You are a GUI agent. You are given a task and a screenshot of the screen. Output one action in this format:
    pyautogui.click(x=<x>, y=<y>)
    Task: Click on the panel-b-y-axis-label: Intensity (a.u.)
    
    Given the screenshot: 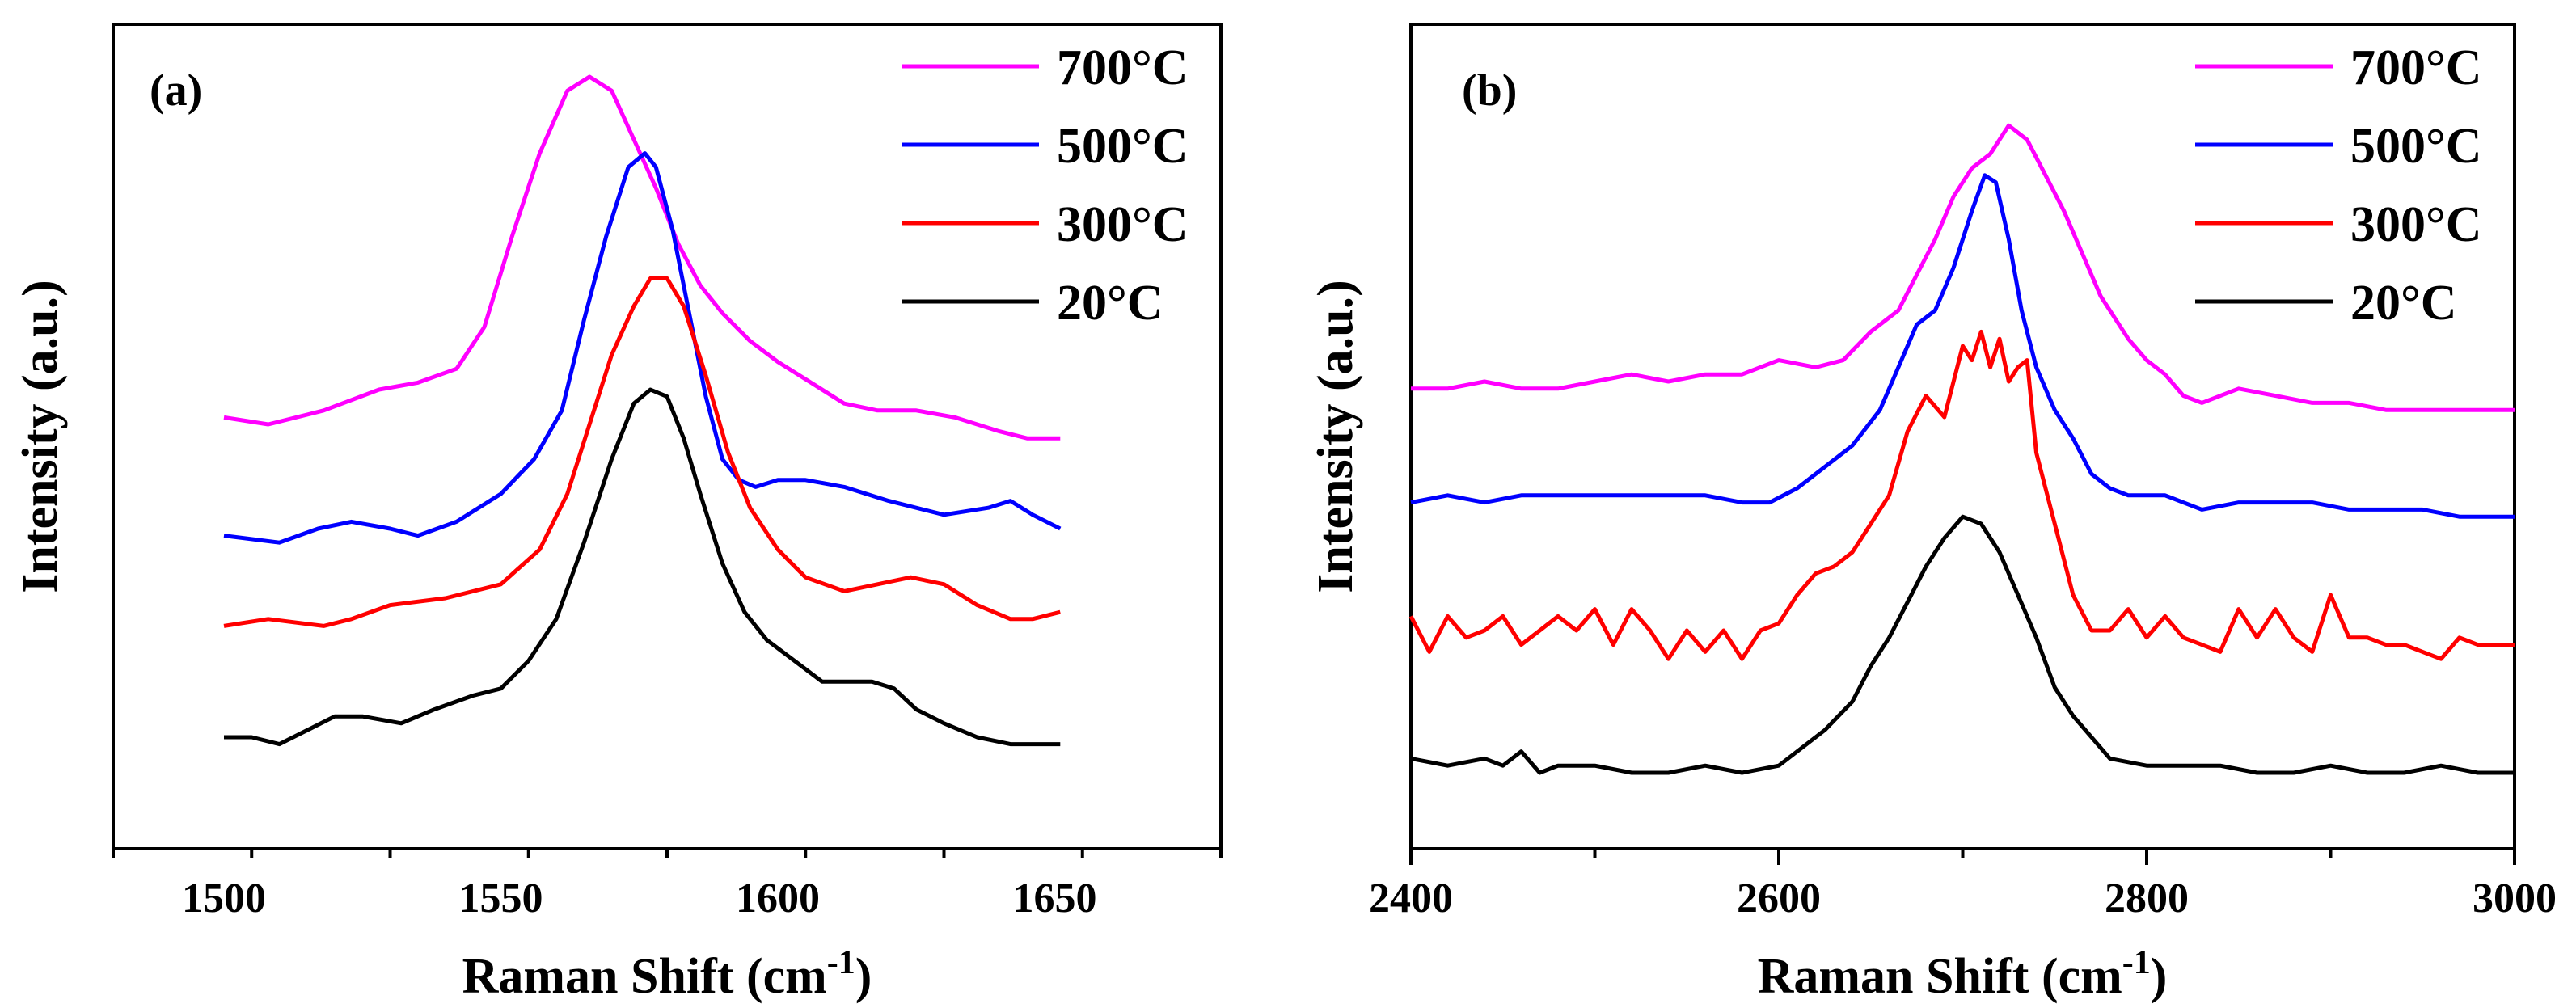 What is the action you would take?
    pyautogui.click(x=1335, y=437)
    